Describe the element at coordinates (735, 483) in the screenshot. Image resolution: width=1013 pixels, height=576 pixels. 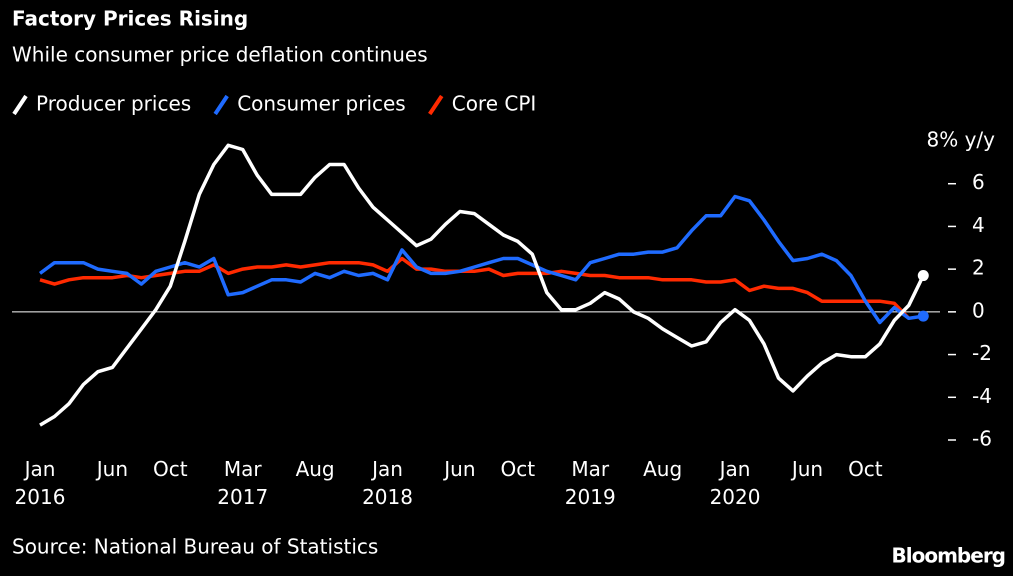
I see `x-tick-label: Jan 2020` at that location.